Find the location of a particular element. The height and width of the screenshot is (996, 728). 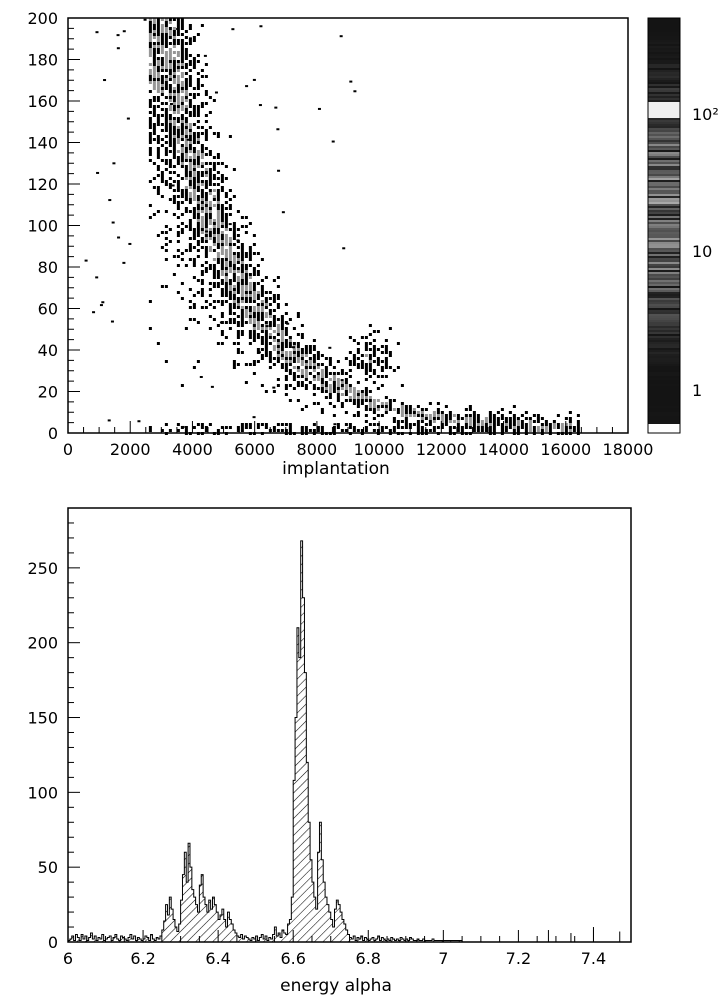

x-axis-title-energy-alpha: energy alpha is located at coordinates (336, 986).